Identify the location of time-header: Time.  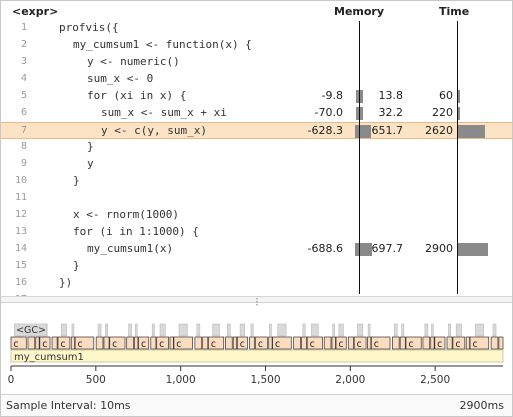
(454, 11).